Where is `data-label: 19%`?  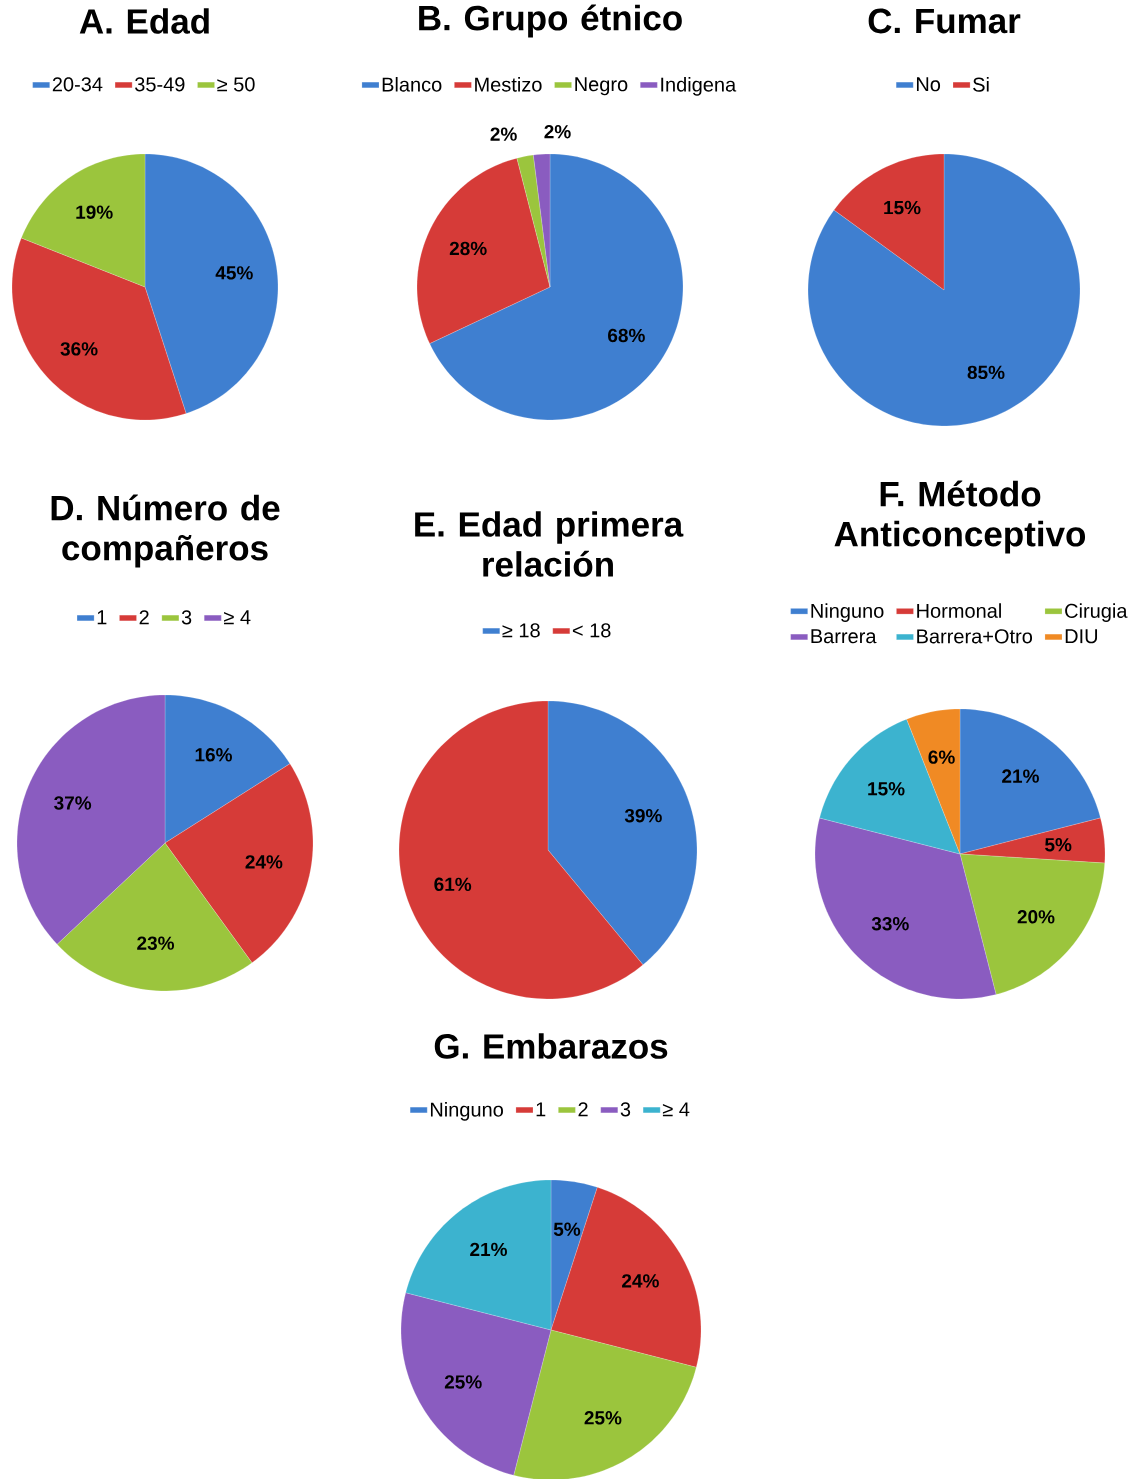
data-label: 19% is located at coordinates (94, 212).